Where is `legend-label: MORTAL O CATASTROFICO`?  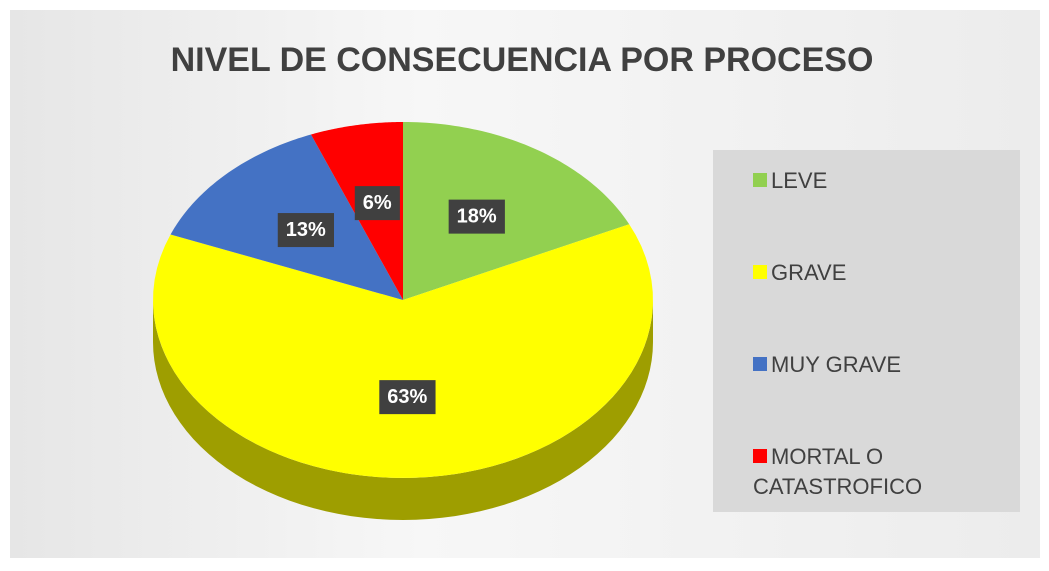 legend-label: MORTAL O CATASTROFICO is located at coordinates (838, 471).